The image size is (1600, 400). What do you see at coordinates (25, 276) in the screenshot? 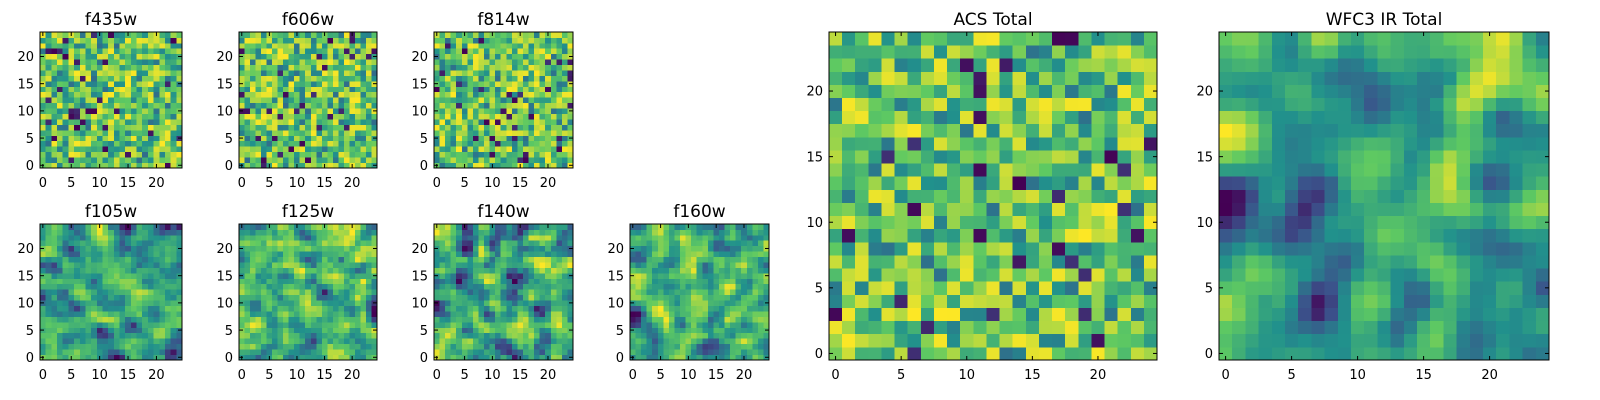
I see `y-tick-label: 15` at bounding box center [25, 276].